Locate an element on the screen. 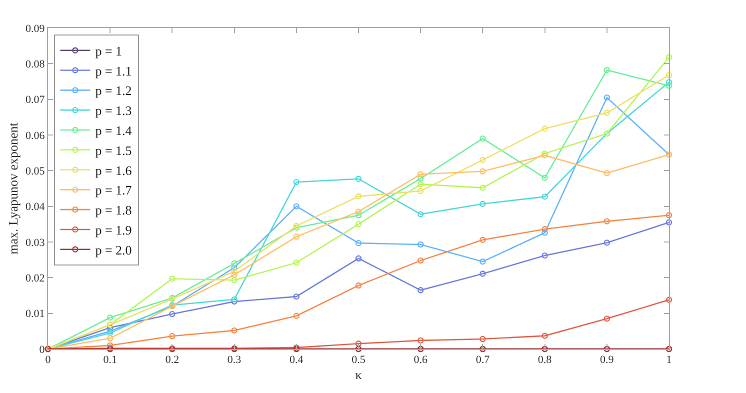 The width and height of the screenshot is (746, 393). y-tick-label: 0.06 is located at coordinates (36, 136).